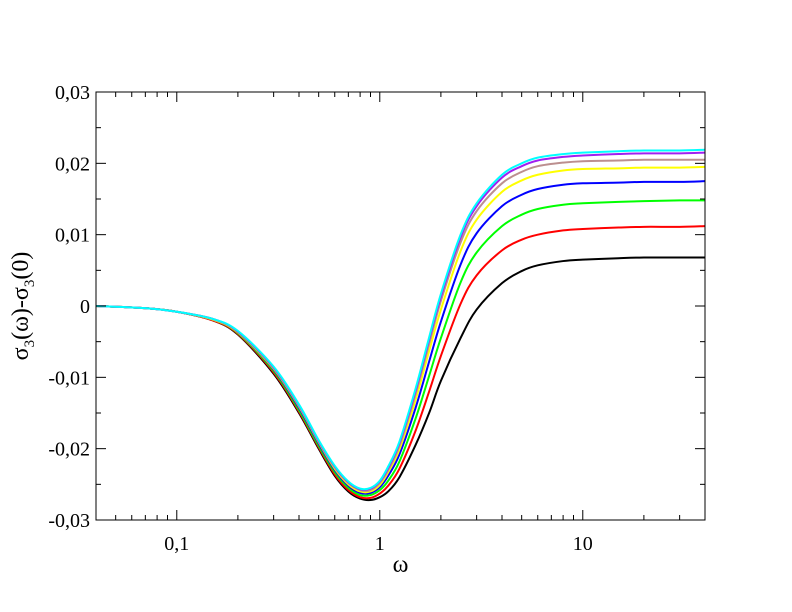 Image resolution: width=792 pixels, height=612 pixels. What do you see at coordinates (69, 521) in the screenshot?
I see `y-tick-label: -0,03` at bounding box center [69, 521].